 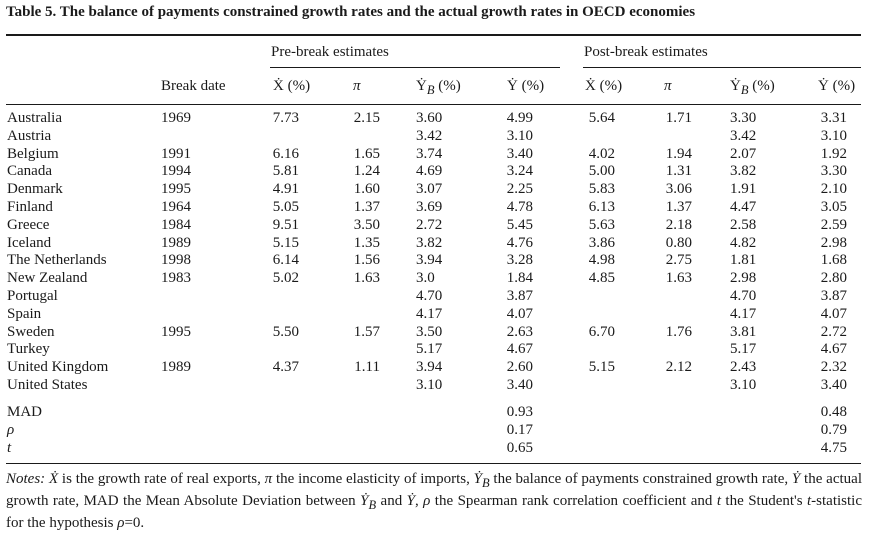 What do you see at coordinates (176, 207) in the screenshot?
I see `cell-break: 1964` at bounding box center [176, 207].